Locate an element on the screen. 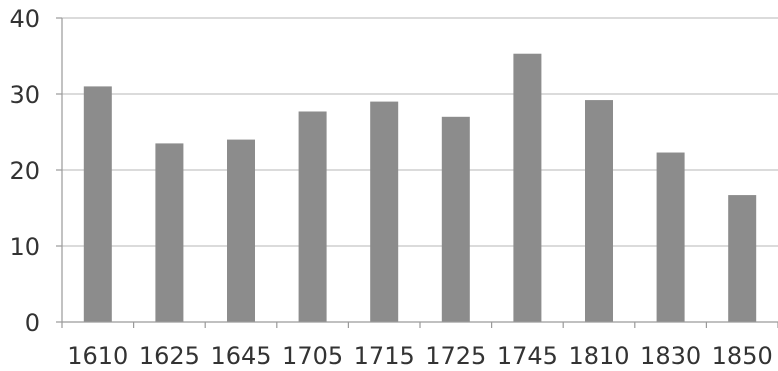  x-tick-label: 1850 is located at coordinates (742, 356).